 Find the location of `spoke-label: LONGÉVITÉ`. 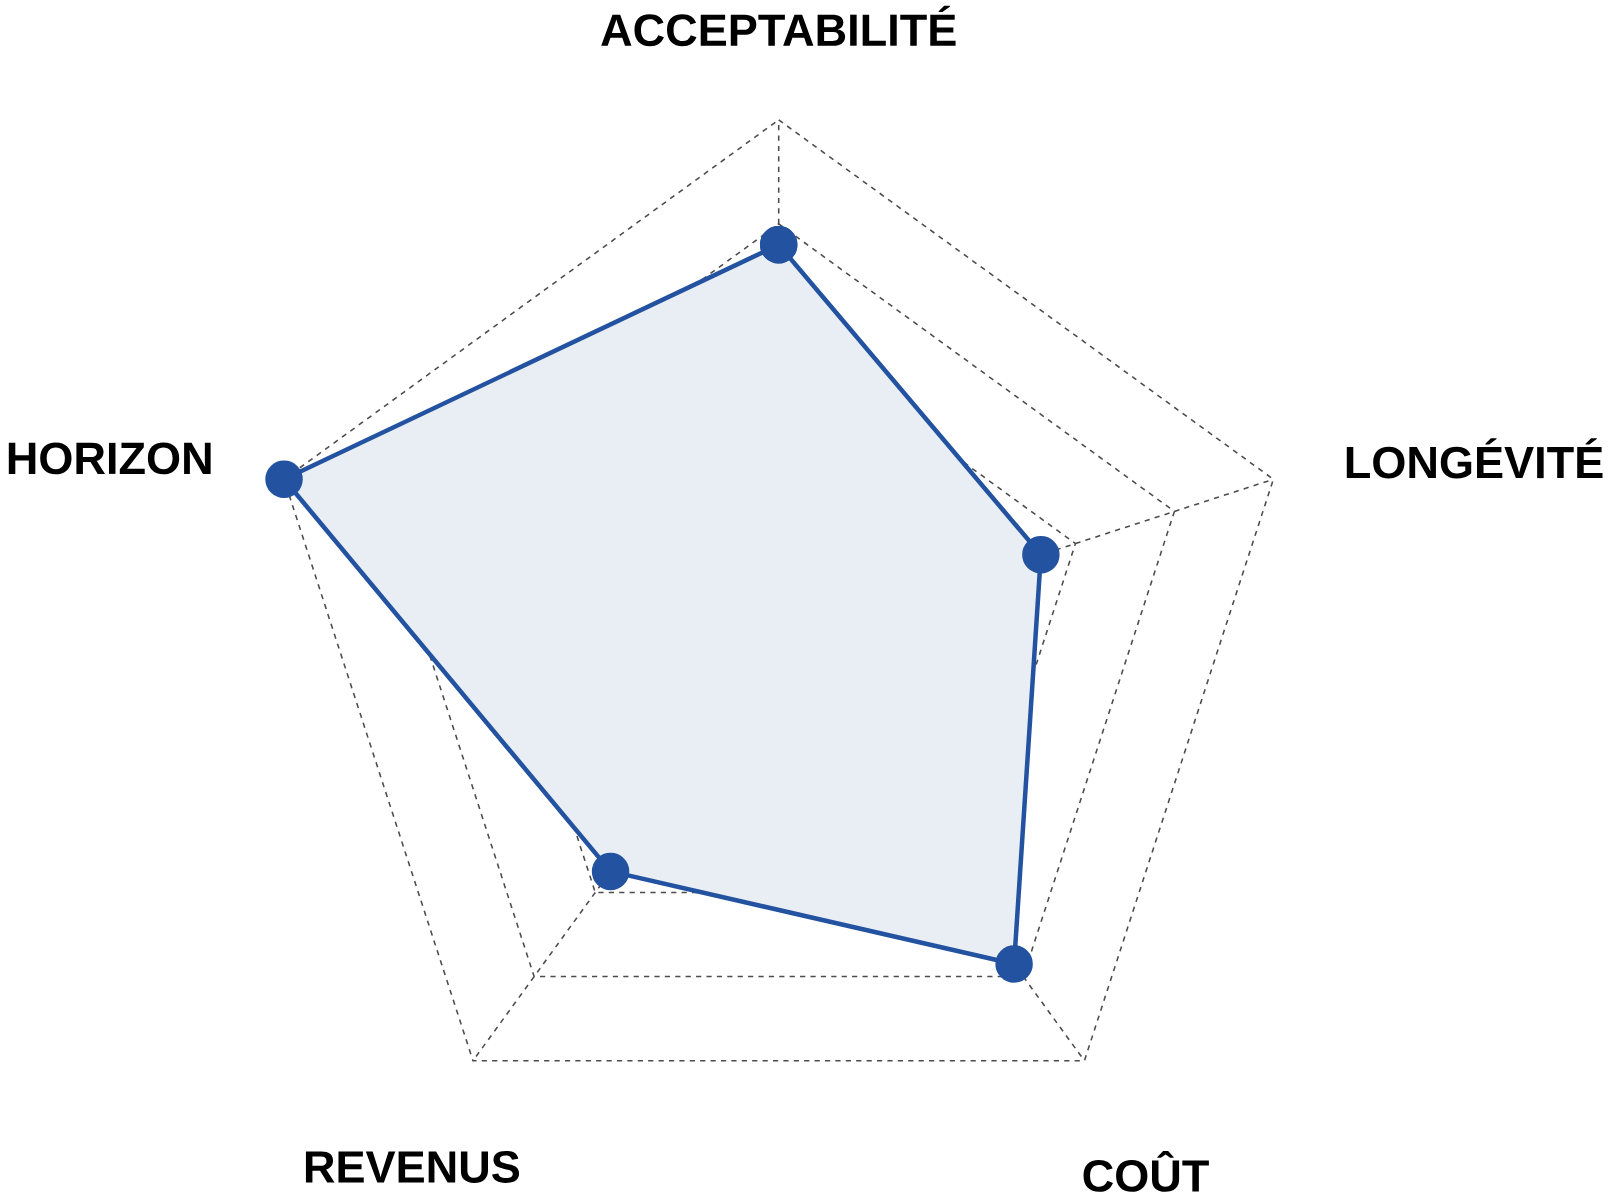

spoke-label: LONGÉVITÉ is located at coordinates (1474, 458).